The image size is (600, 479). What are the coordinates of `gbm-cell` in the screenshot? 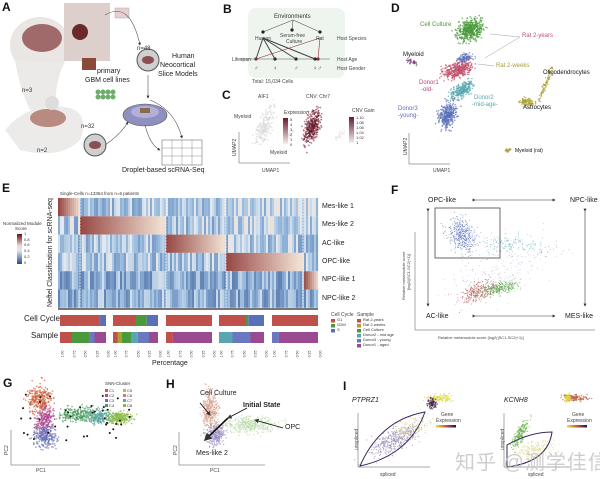 It's located at (98, 92).